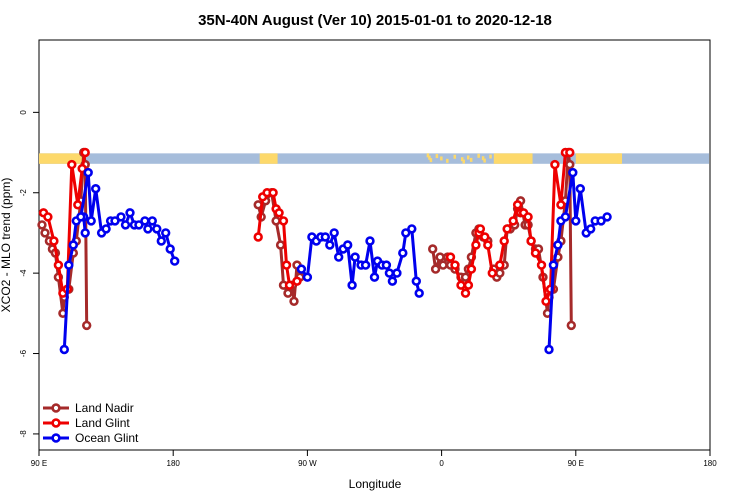 This screenshot has height=500, width=750. I want to click on legend-marker-land-nadir, so click(56, 408).